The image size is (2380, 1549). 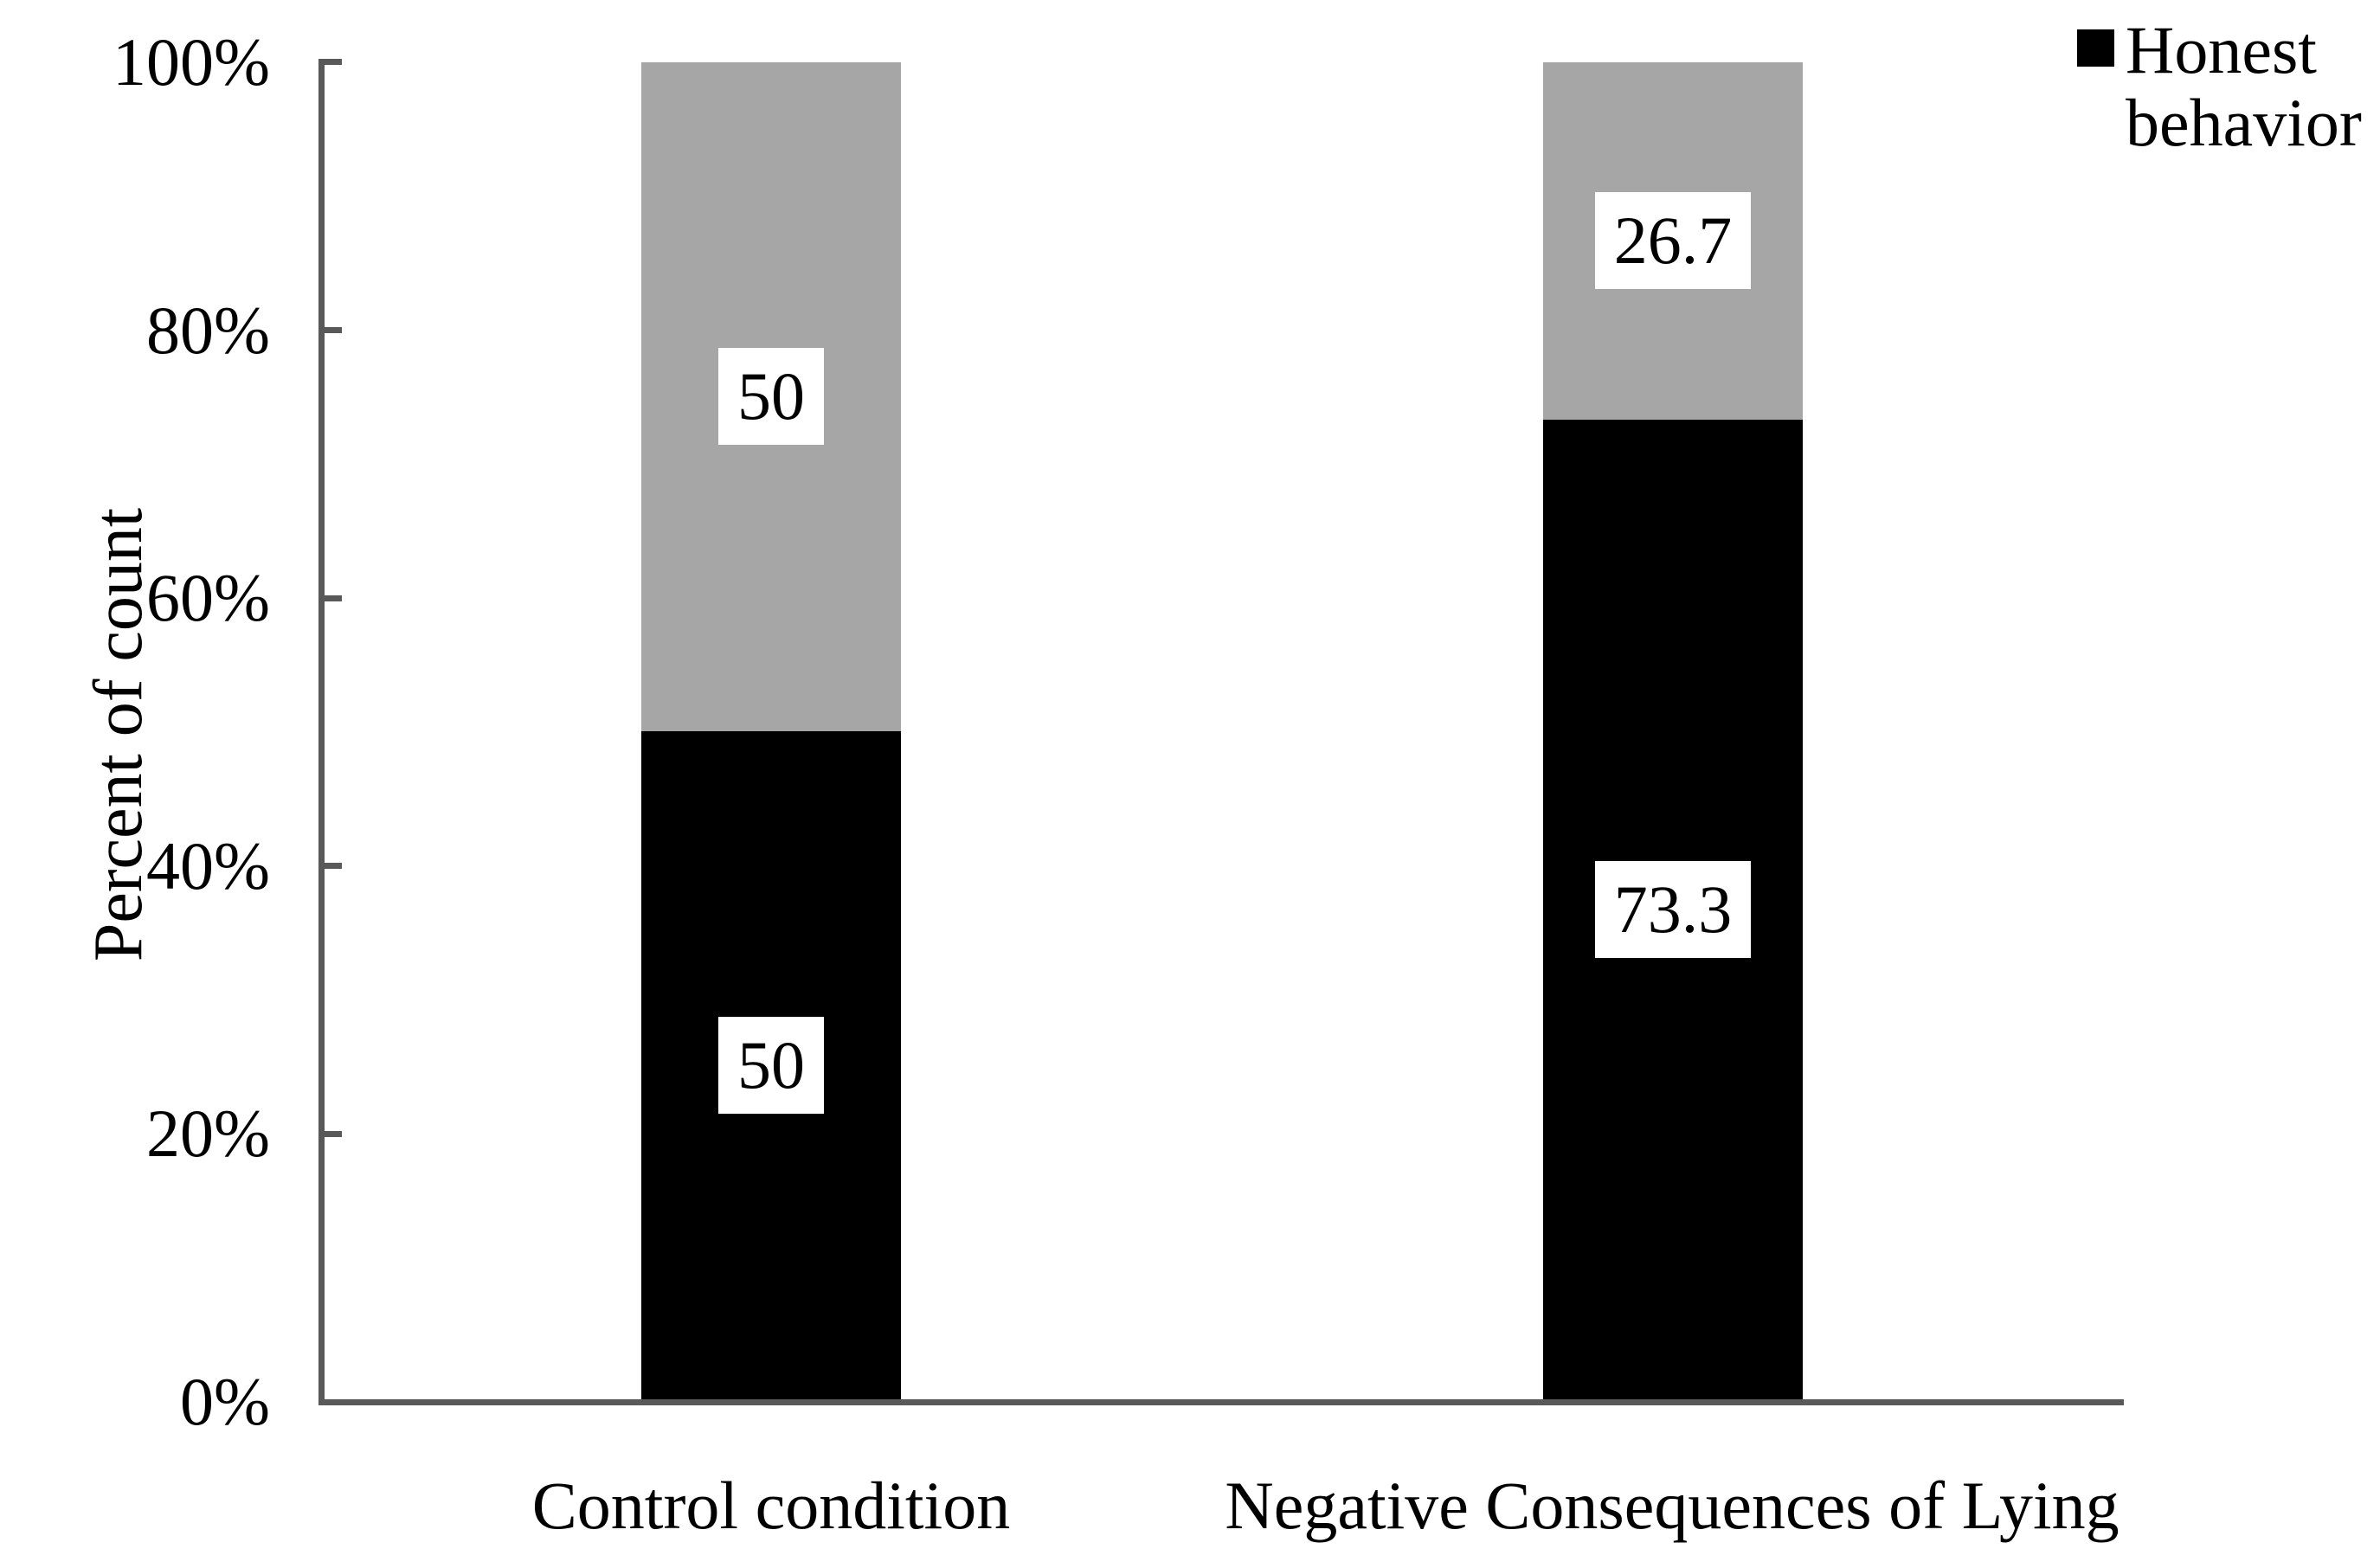 What do you see at coordinates (1672, 1505) in the screenshot?
I see `x-category-label-negative: Negative Consequences of Lying` at bounding box center [1672, 1505].